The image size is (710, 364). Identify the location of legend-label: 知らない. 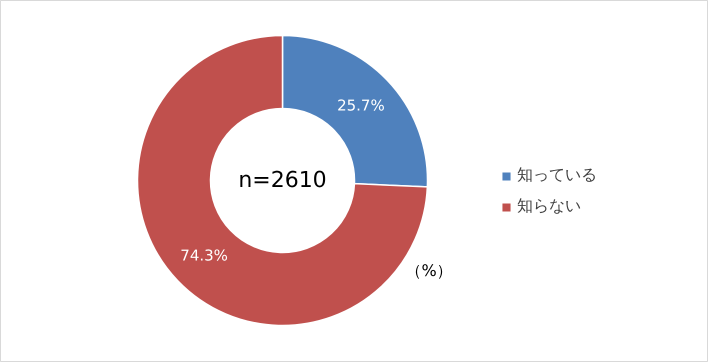
(549, 206).